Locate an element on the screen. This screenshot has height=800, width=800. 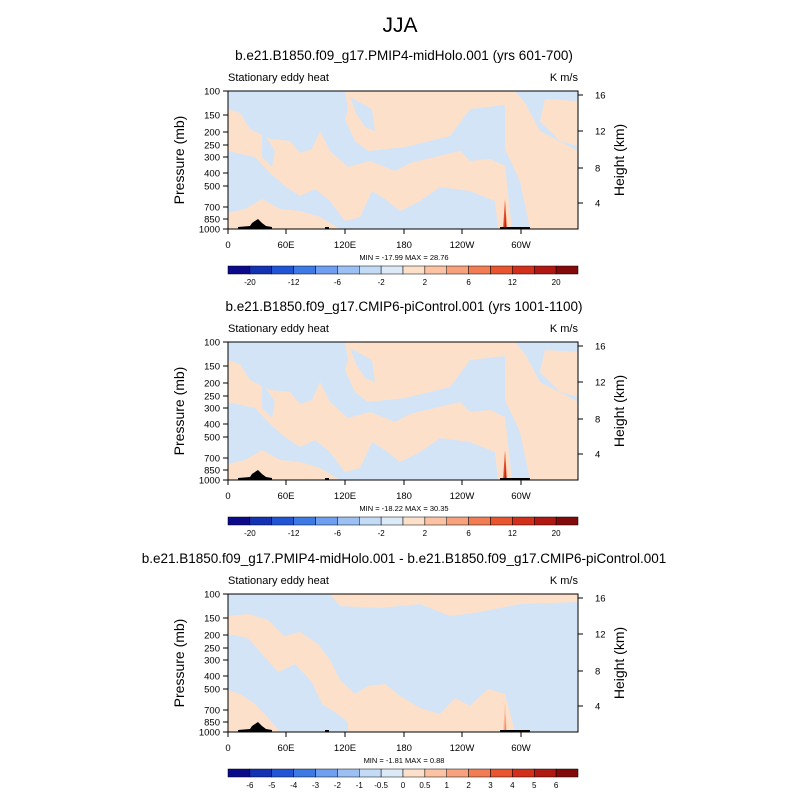
y2-axis-label: Height (km) is located at coordinates (619, 663).